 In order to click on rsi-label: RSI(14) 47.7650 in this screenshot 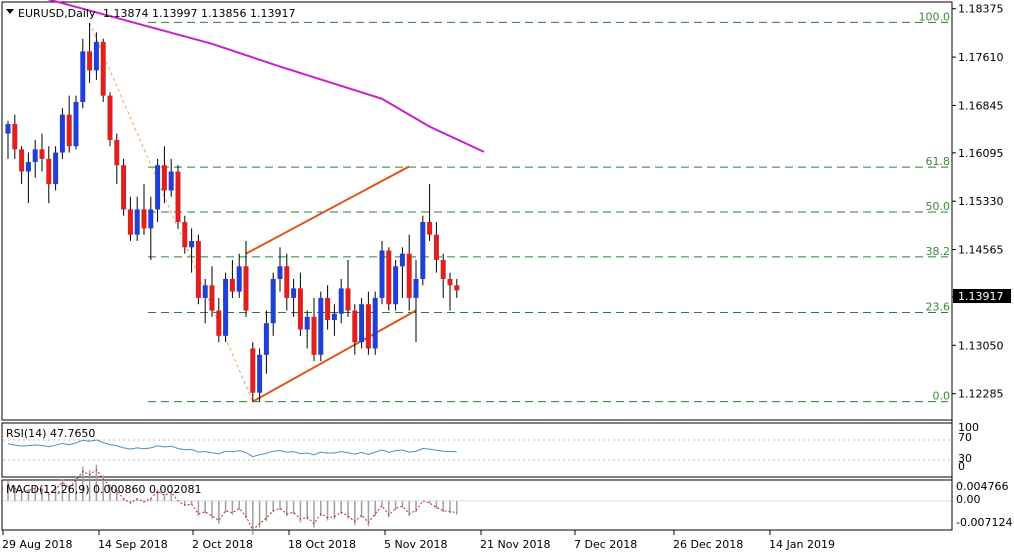, I will do `click(50, 433)`.